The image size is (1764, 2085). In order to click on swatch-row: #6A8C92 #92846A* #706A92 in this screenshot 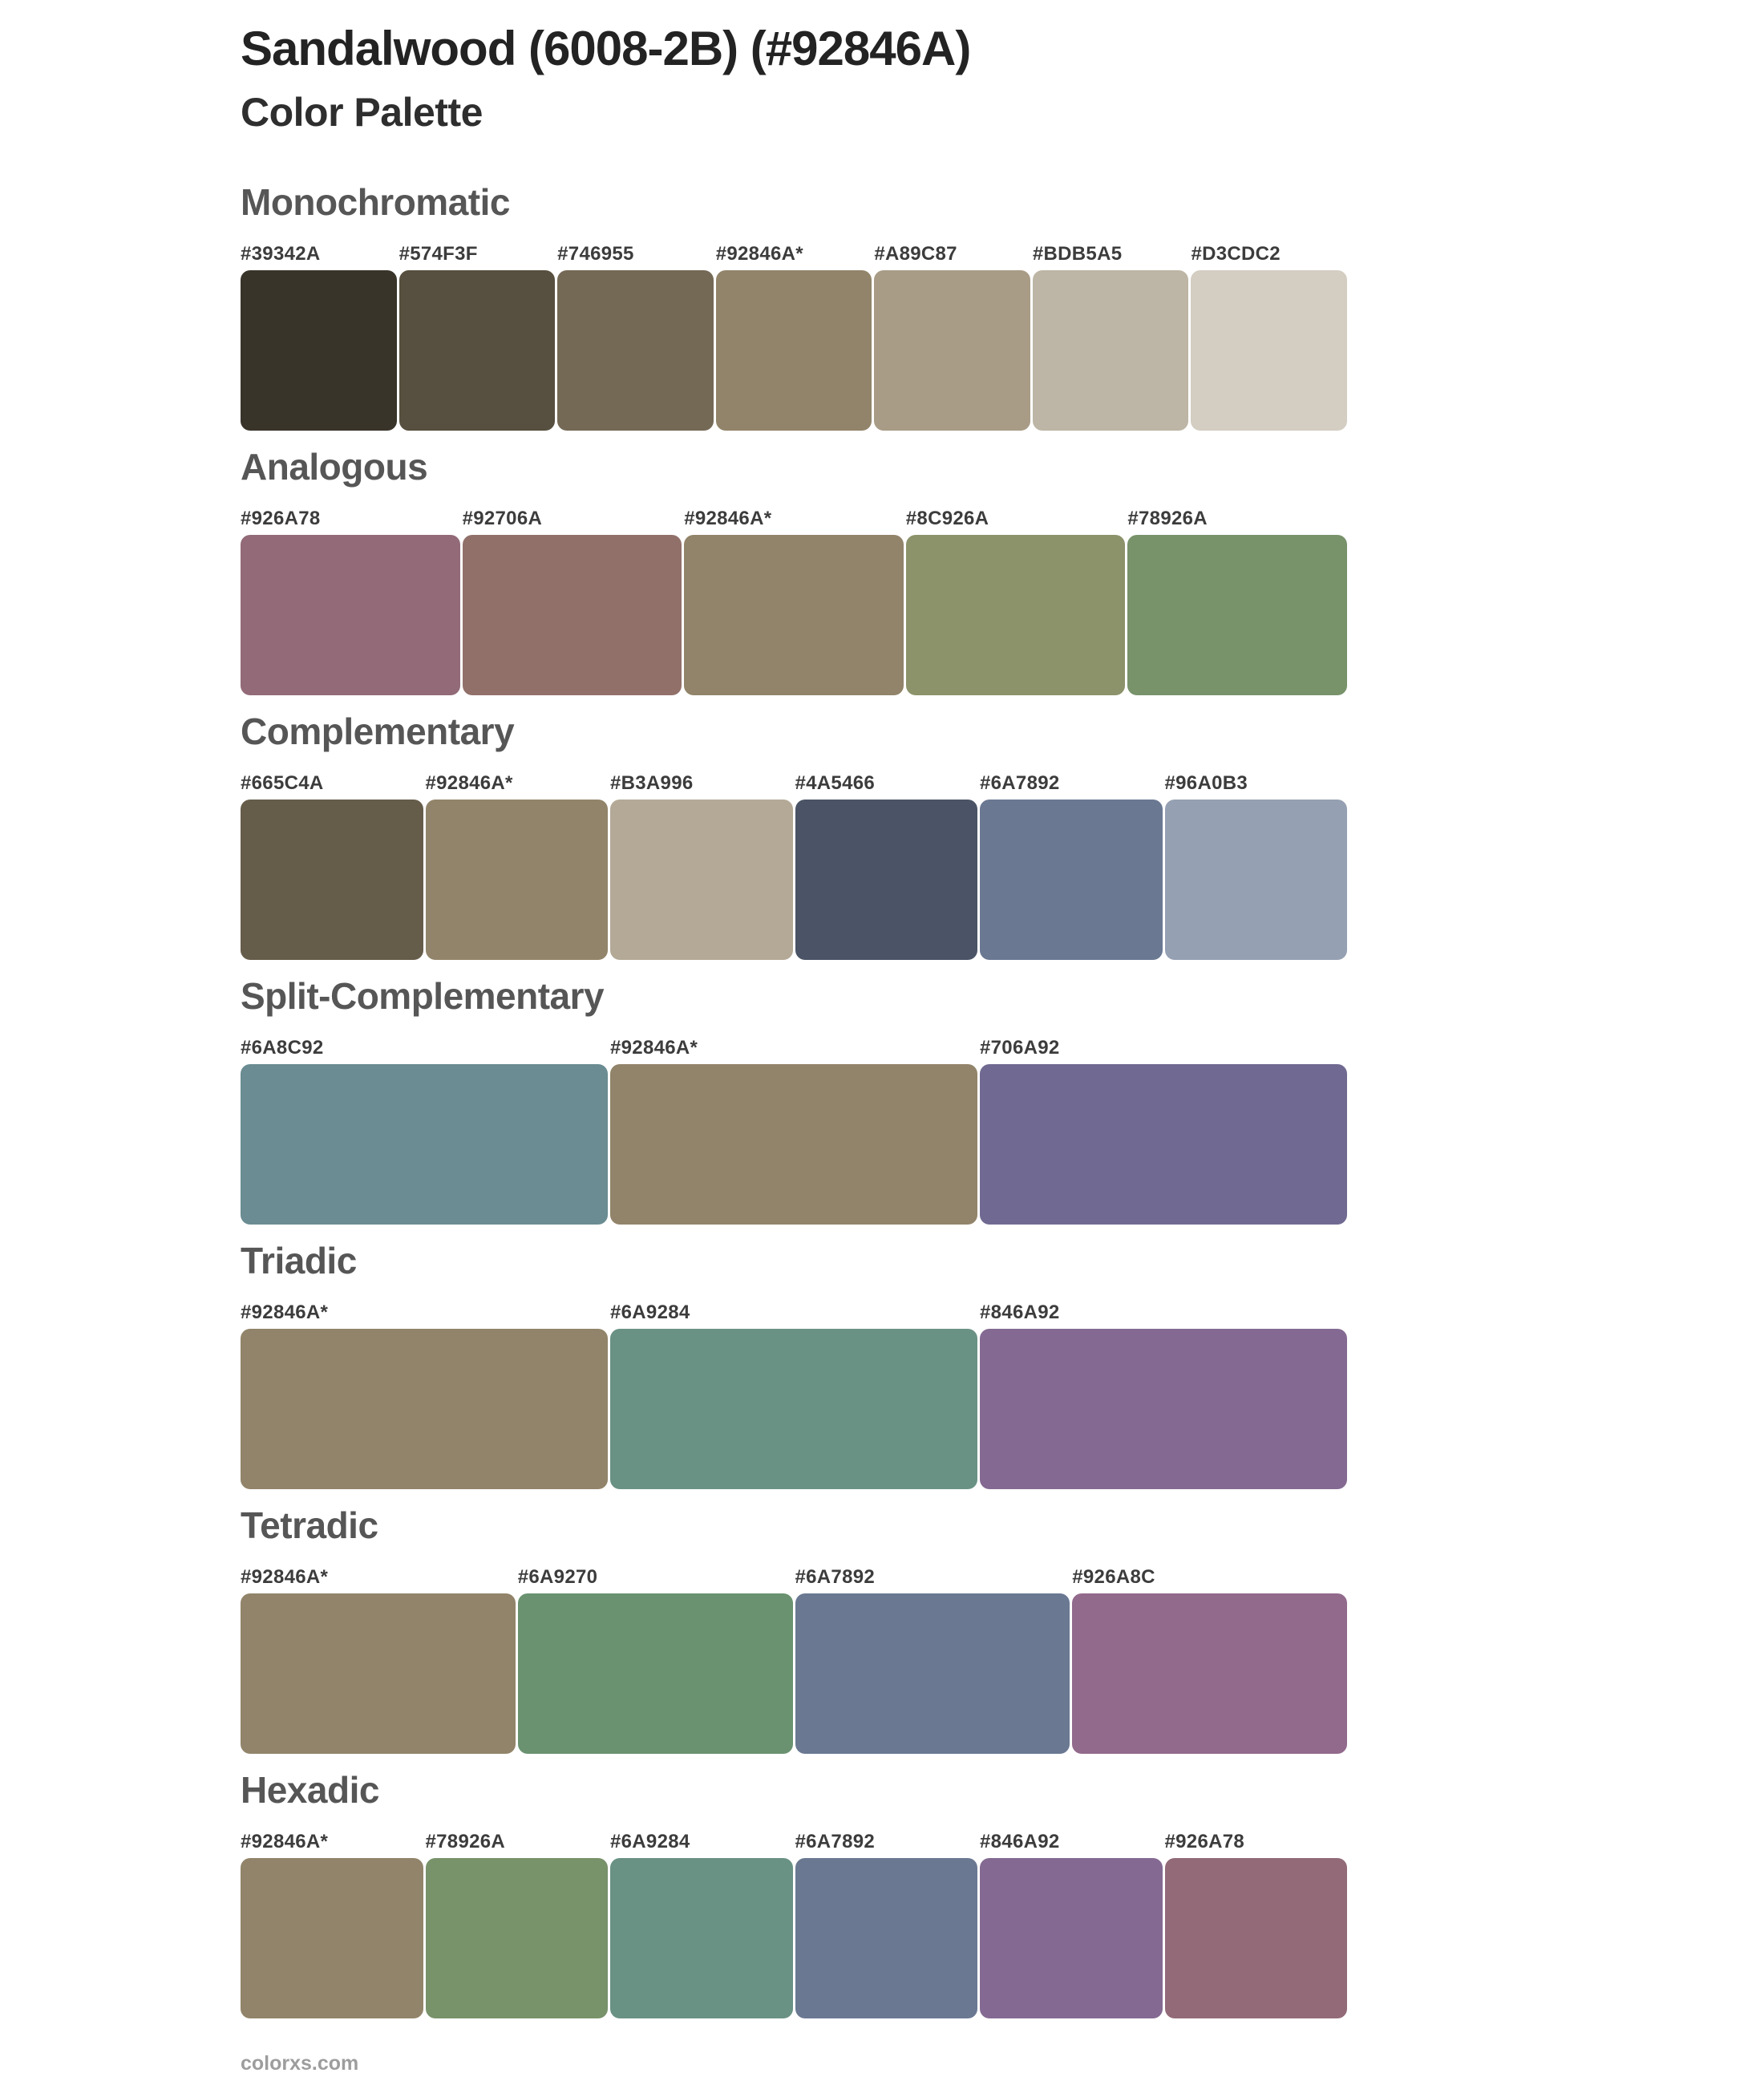, I will do `click(794, 1130)`.